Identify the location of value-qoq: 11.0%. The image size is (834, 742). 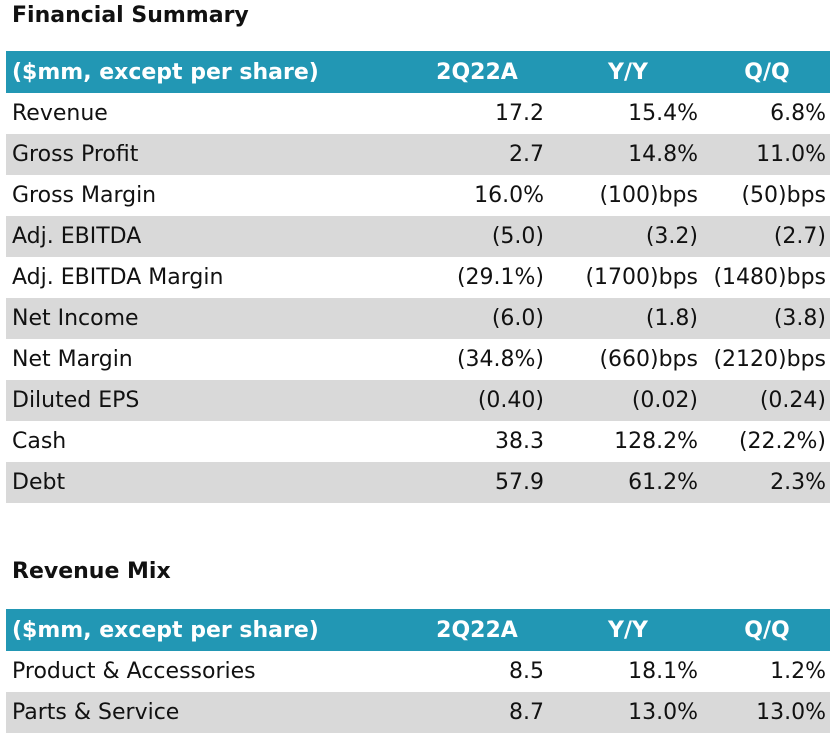
(767, 154).